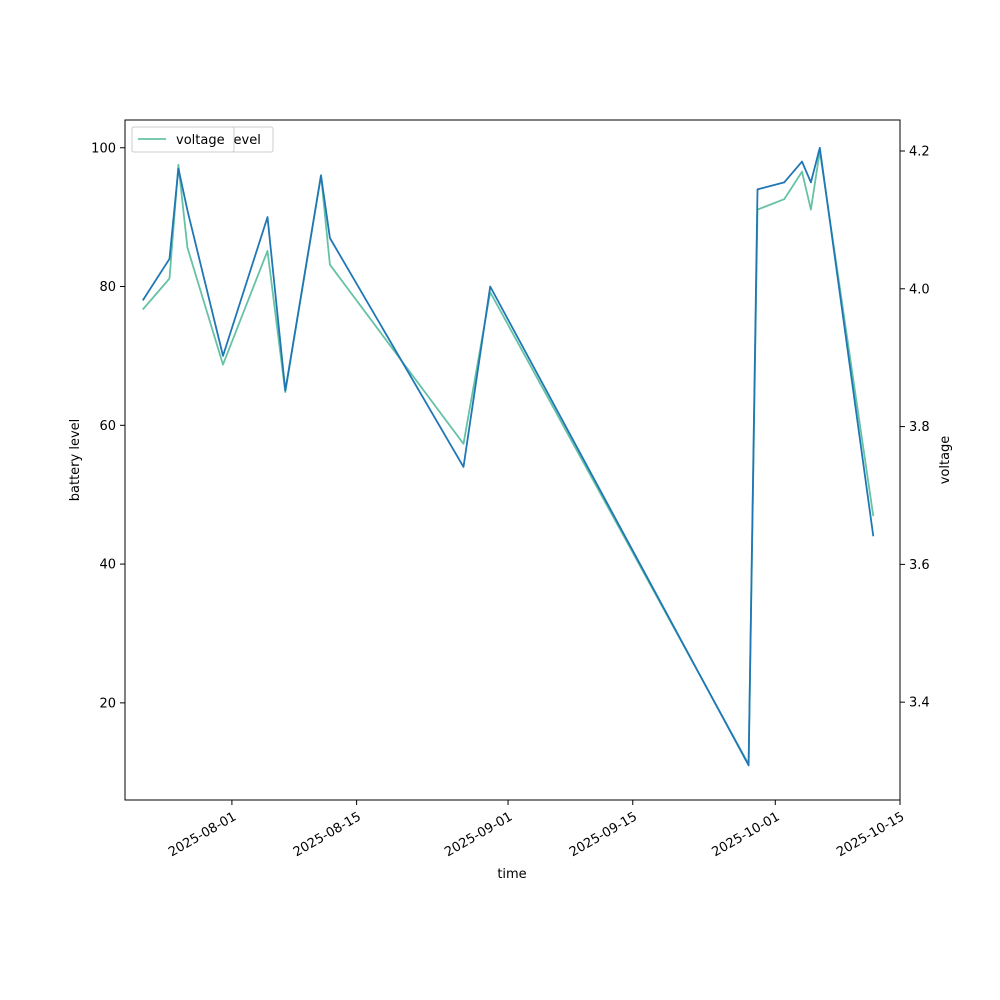 This screenshot has width=1000, height=1000. I want to click on x-axis-label: time, so click(511, 874).